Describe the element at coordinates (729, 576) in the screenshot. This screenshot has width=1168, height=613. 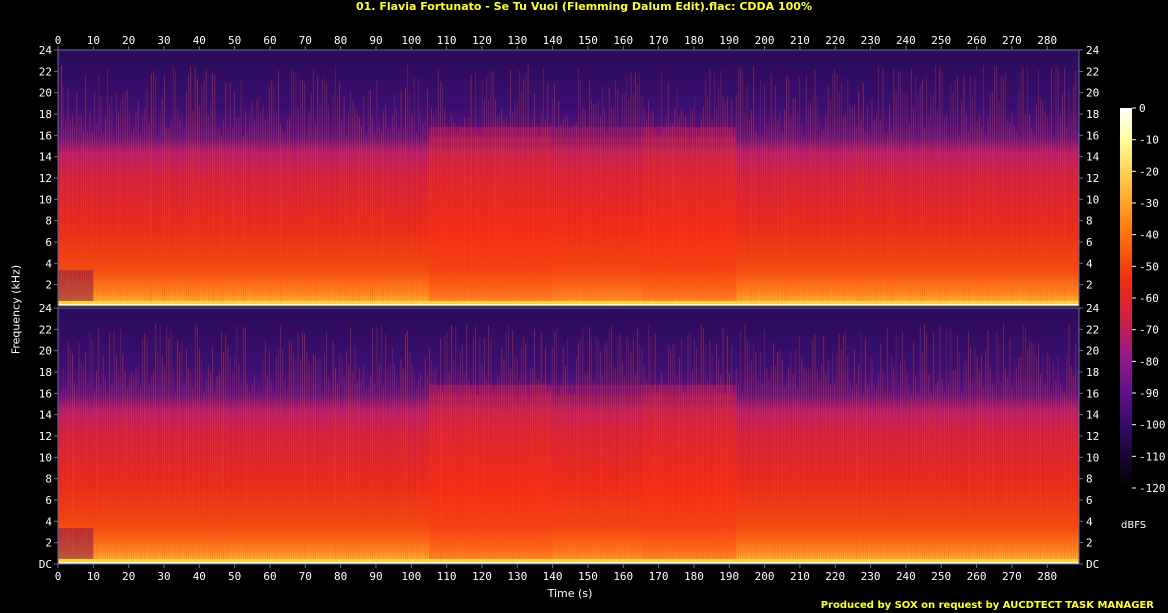
I see `x-tick-label-bottom: 190` at that location.